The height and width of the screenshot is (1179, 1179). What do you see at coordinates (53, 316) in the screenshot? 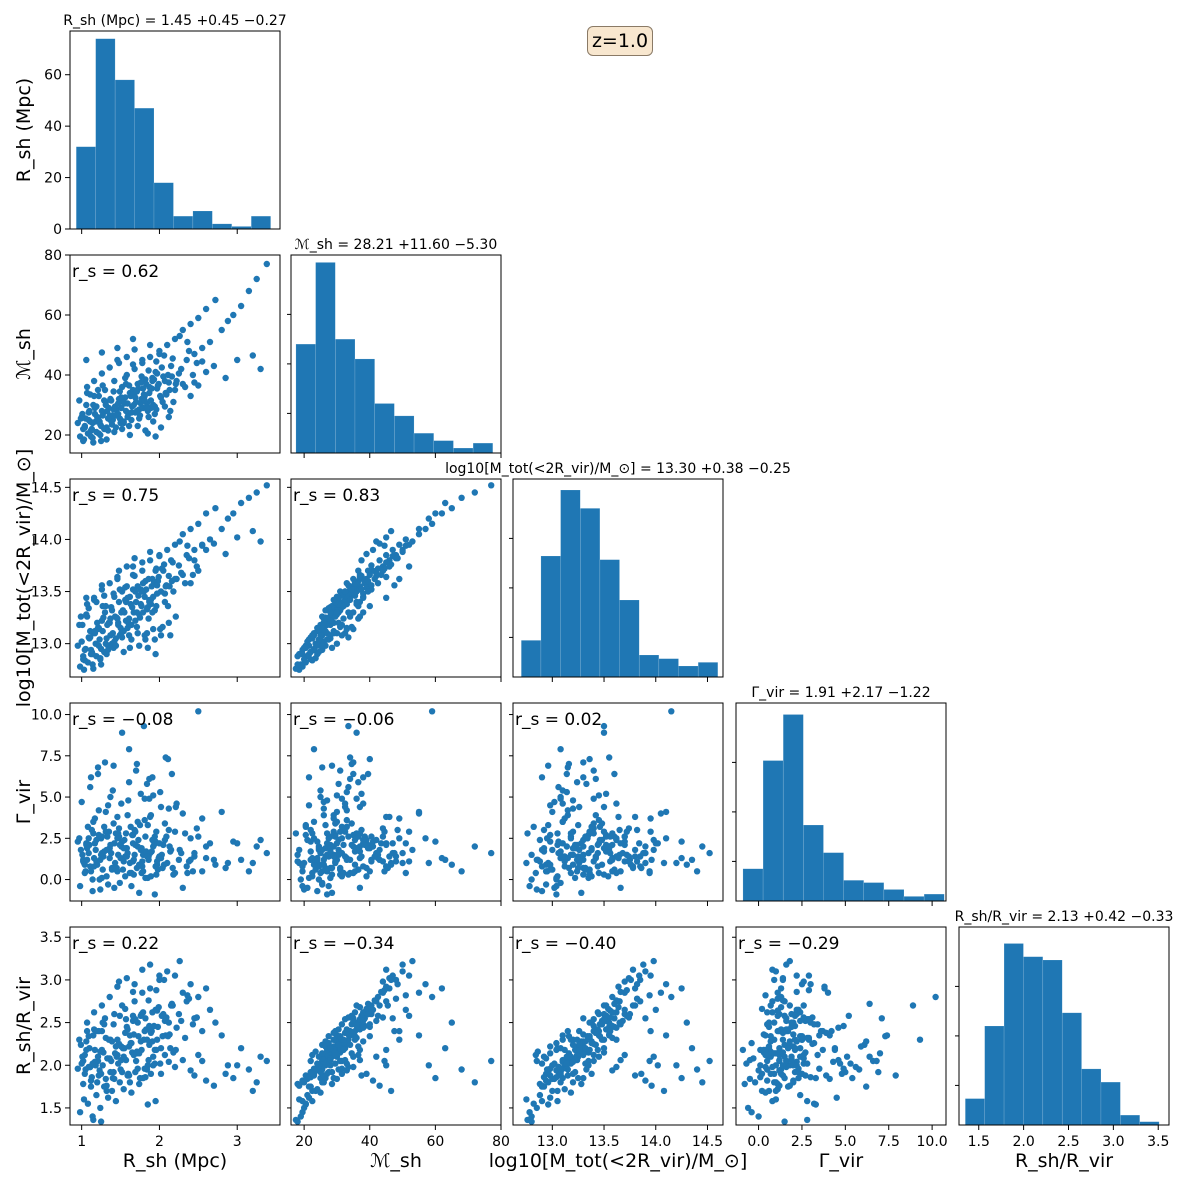
I see `y-tick-label: 60` at bounding box center [53, 316].